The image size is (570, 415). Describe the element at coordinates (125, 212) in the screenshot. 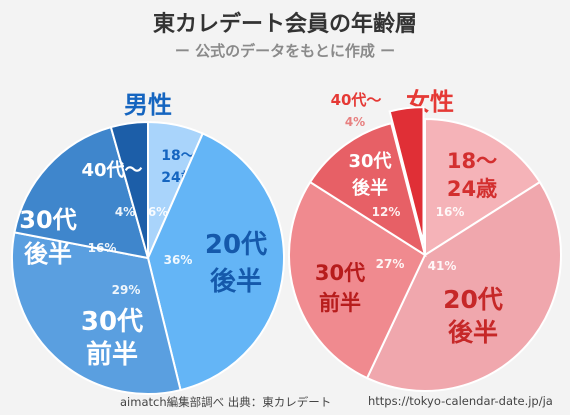

I see `male-slice-value-5: 4%` at that location.